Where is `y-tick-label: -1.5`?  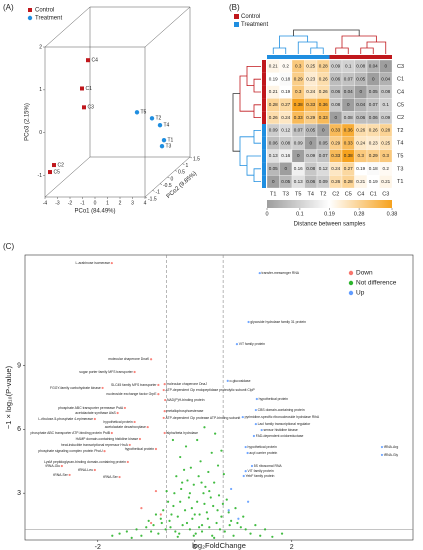 y-tick-label: -1.5 is located at coordinates (152, 199).